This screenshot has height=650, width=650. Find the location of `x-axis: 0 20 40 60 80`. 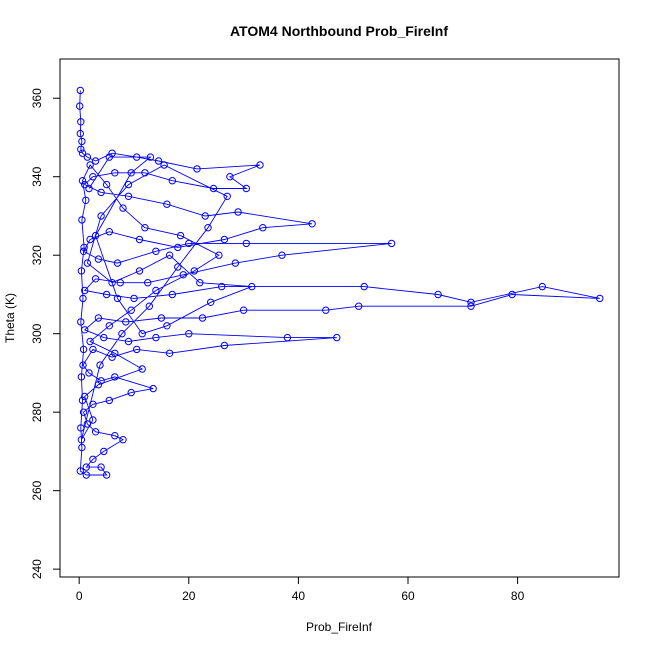

x-axis: 0 20 40 60 80 is located at coordinates (300, 589).